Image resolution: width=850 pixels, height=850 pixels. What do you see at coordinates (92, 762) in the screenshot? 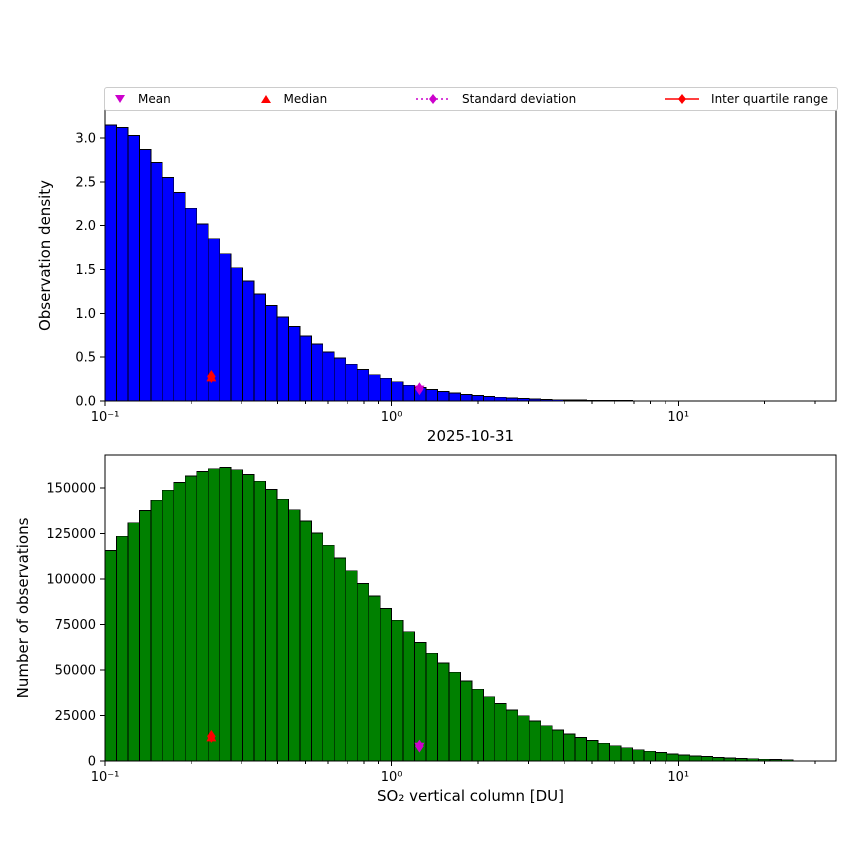
I see `y-tick-label: 0` at bounding box center [92, 762].